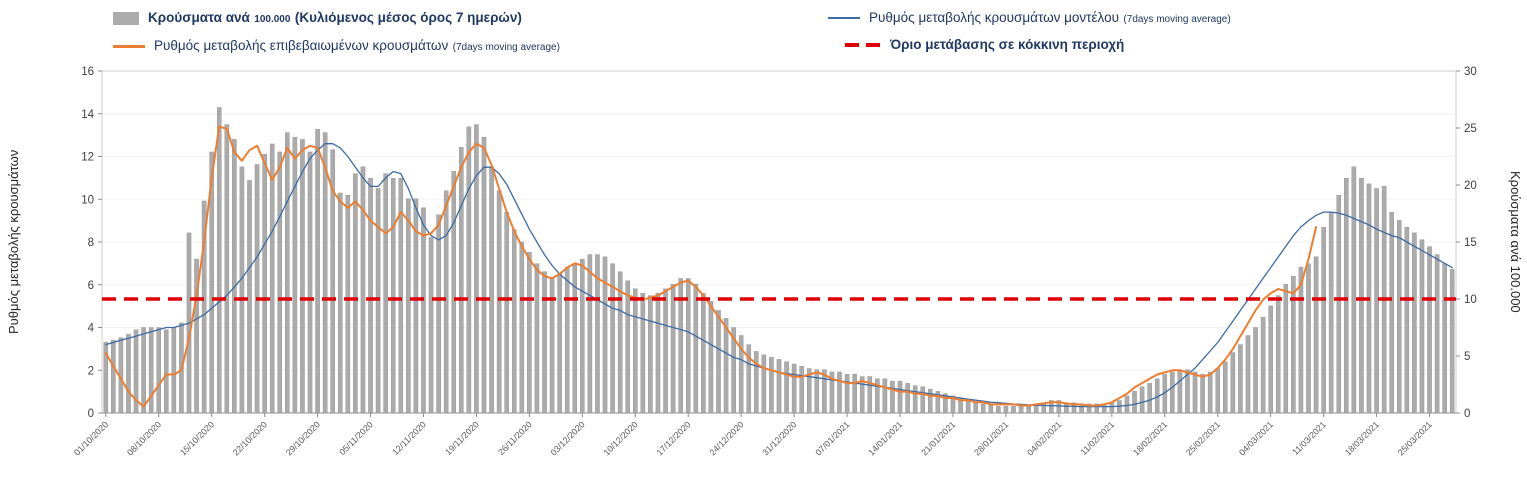  I want to click on svg-text: 04/02/2021, so click(1044, 438).